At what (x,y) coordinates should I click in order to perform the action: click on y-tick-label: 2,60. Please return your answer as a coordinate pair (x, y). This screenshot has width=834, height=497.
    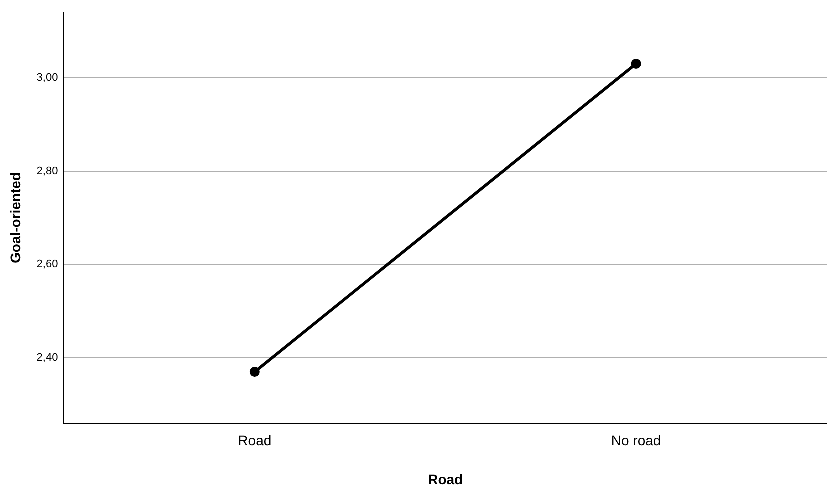
    Looking at the image, I should click on (47, 264).